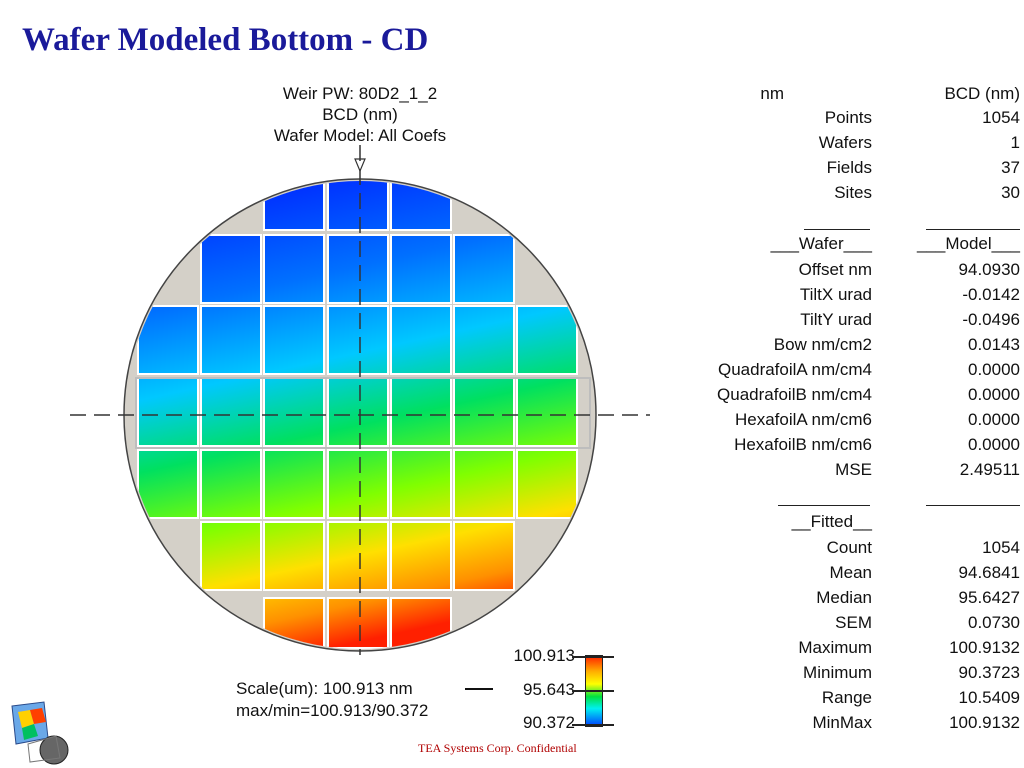 The image size is (1024, 768). I want to click on summary-stat-row-label: Sites, so click(853, 192).